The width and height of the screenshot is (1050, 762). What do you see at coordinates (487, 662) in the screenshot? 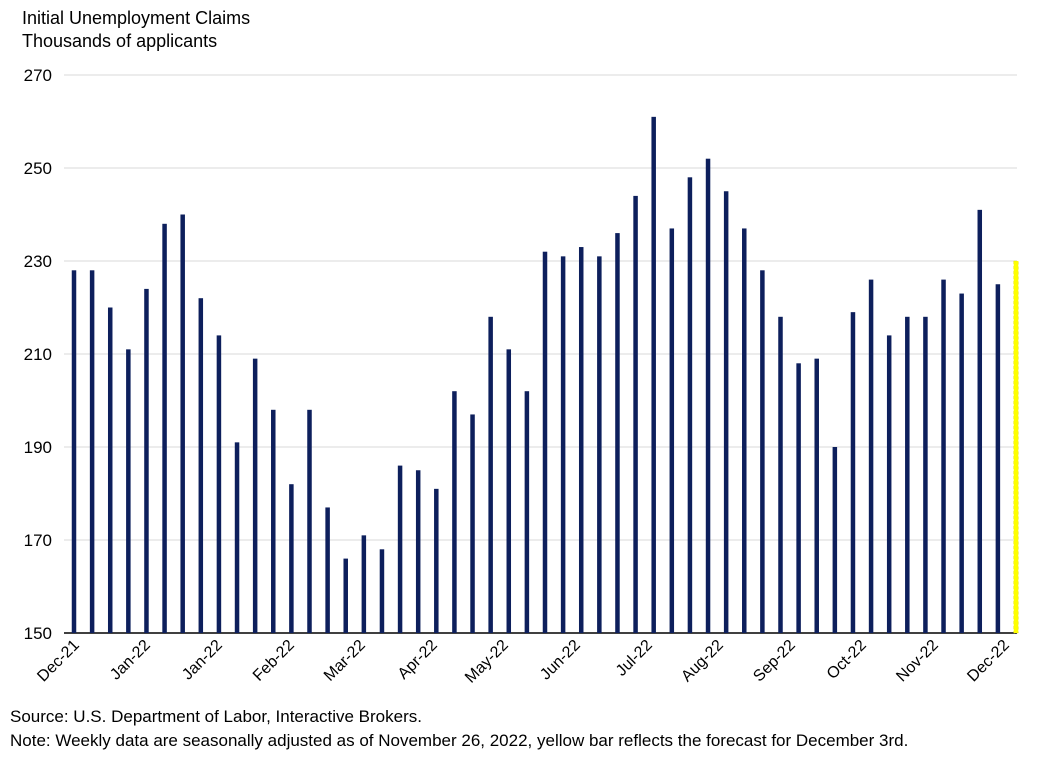
I see `x-tick-label: May-22` at bounding box center [487, 662].